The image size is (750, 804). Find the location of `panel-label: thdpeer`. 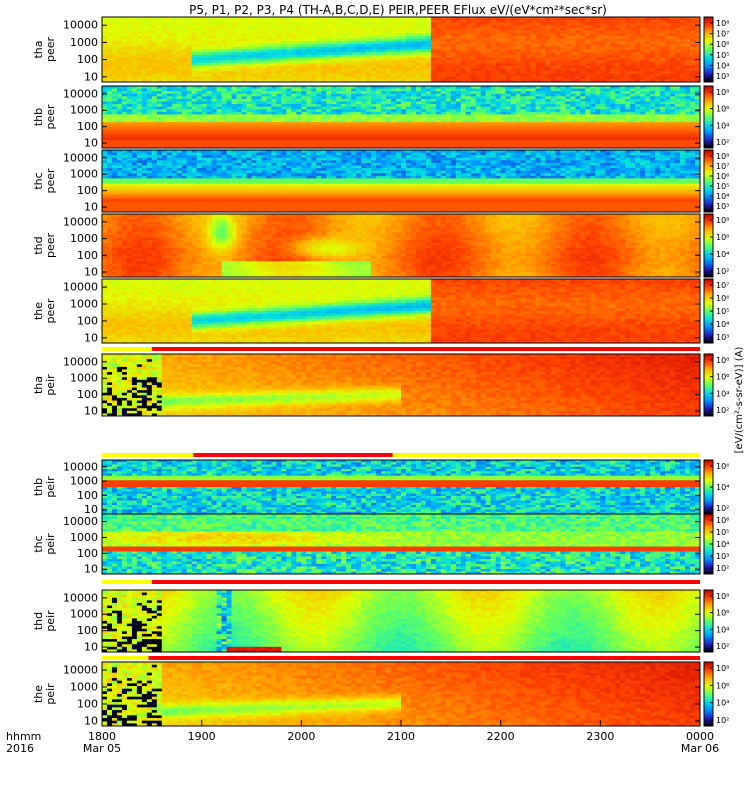

panel-label: thdpeer is located at coordinates (44, 246).